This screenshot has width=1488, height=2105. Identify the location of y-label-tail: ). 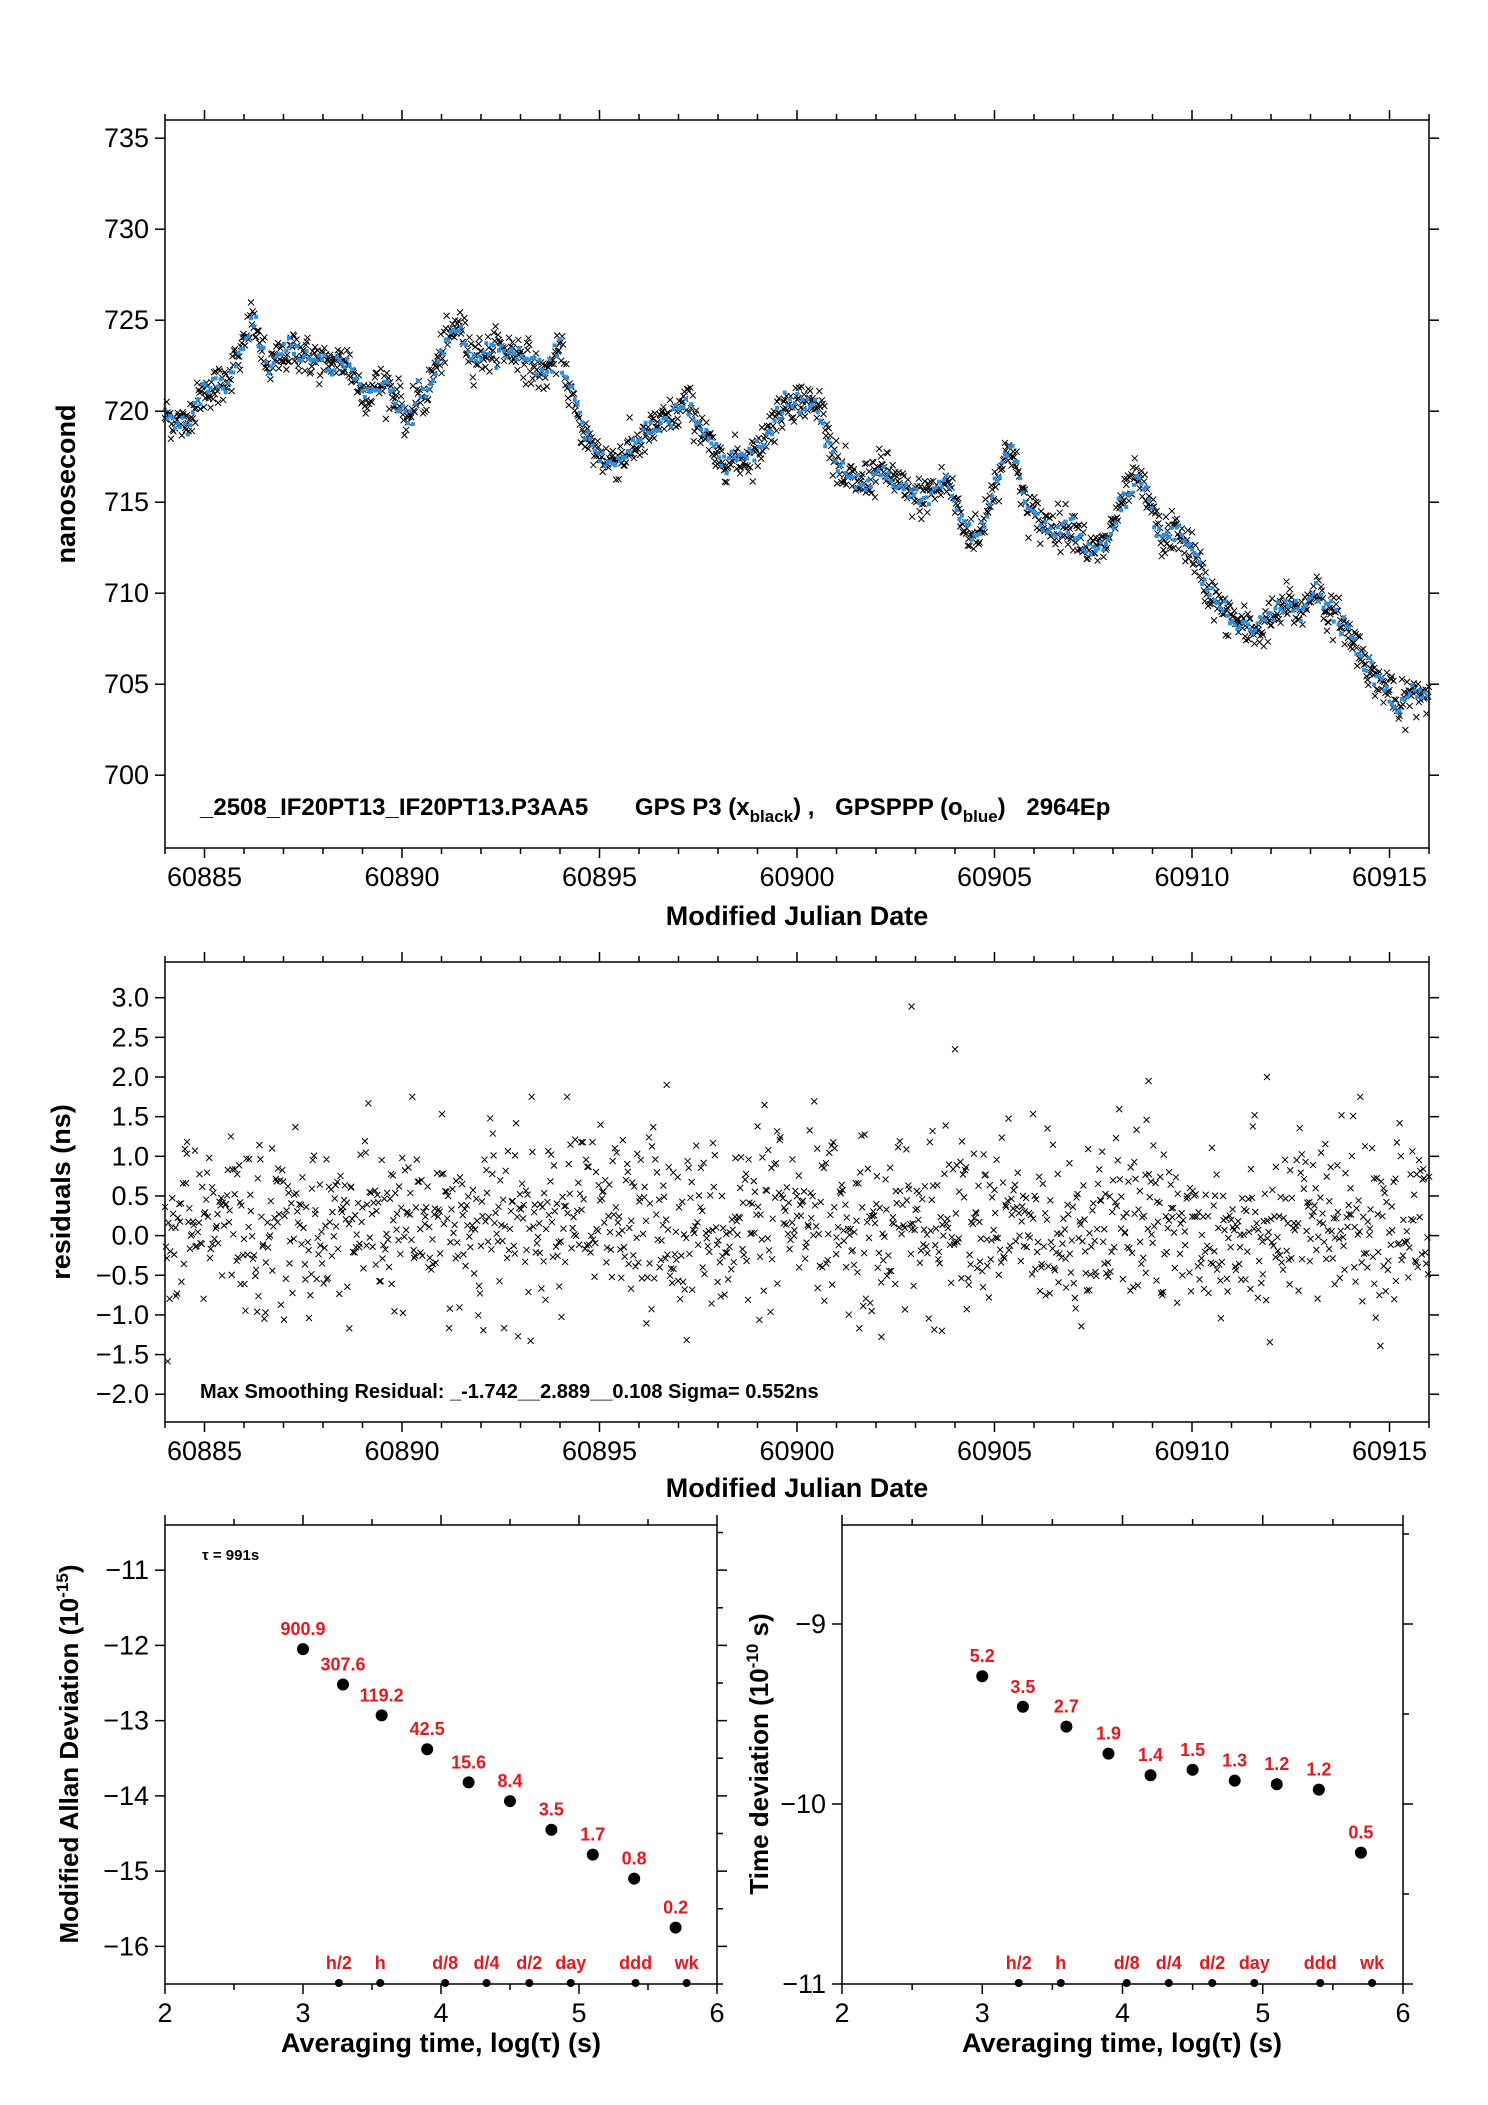
(69, 1569).